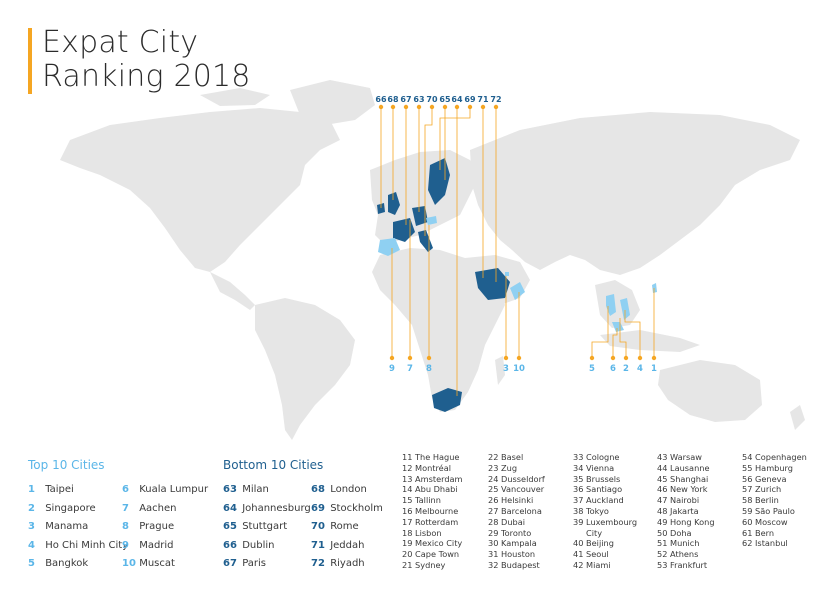 This screenshot has height=594, width=840. I want to click on list-item: 68 London, so click(339, 489).